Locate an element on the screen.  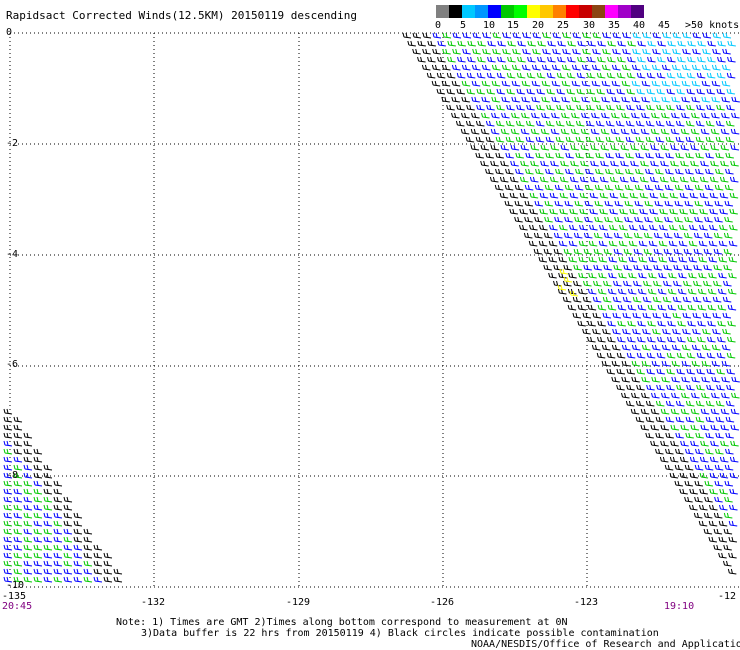
lat-label-minus2: -2 is located at coordinates (12, 143).